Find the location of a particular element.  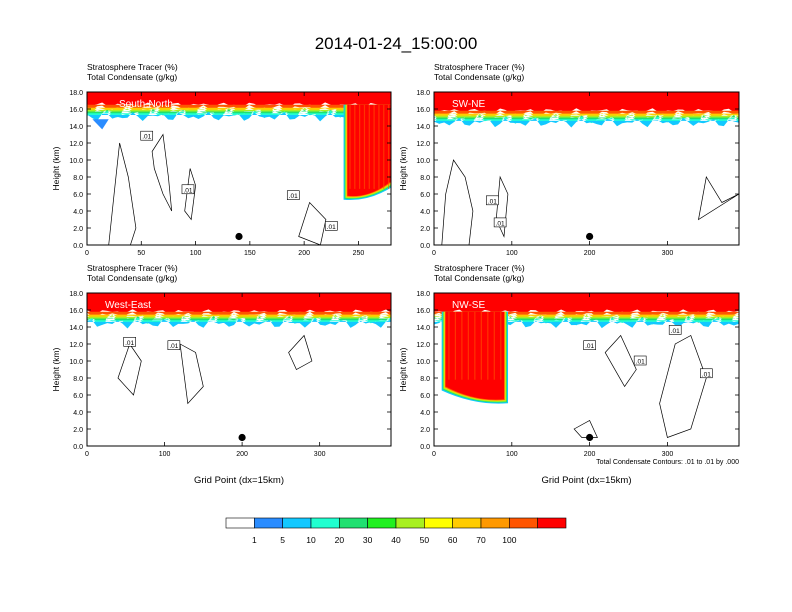

panel-label: West-East is located at coordinates (128, 305).